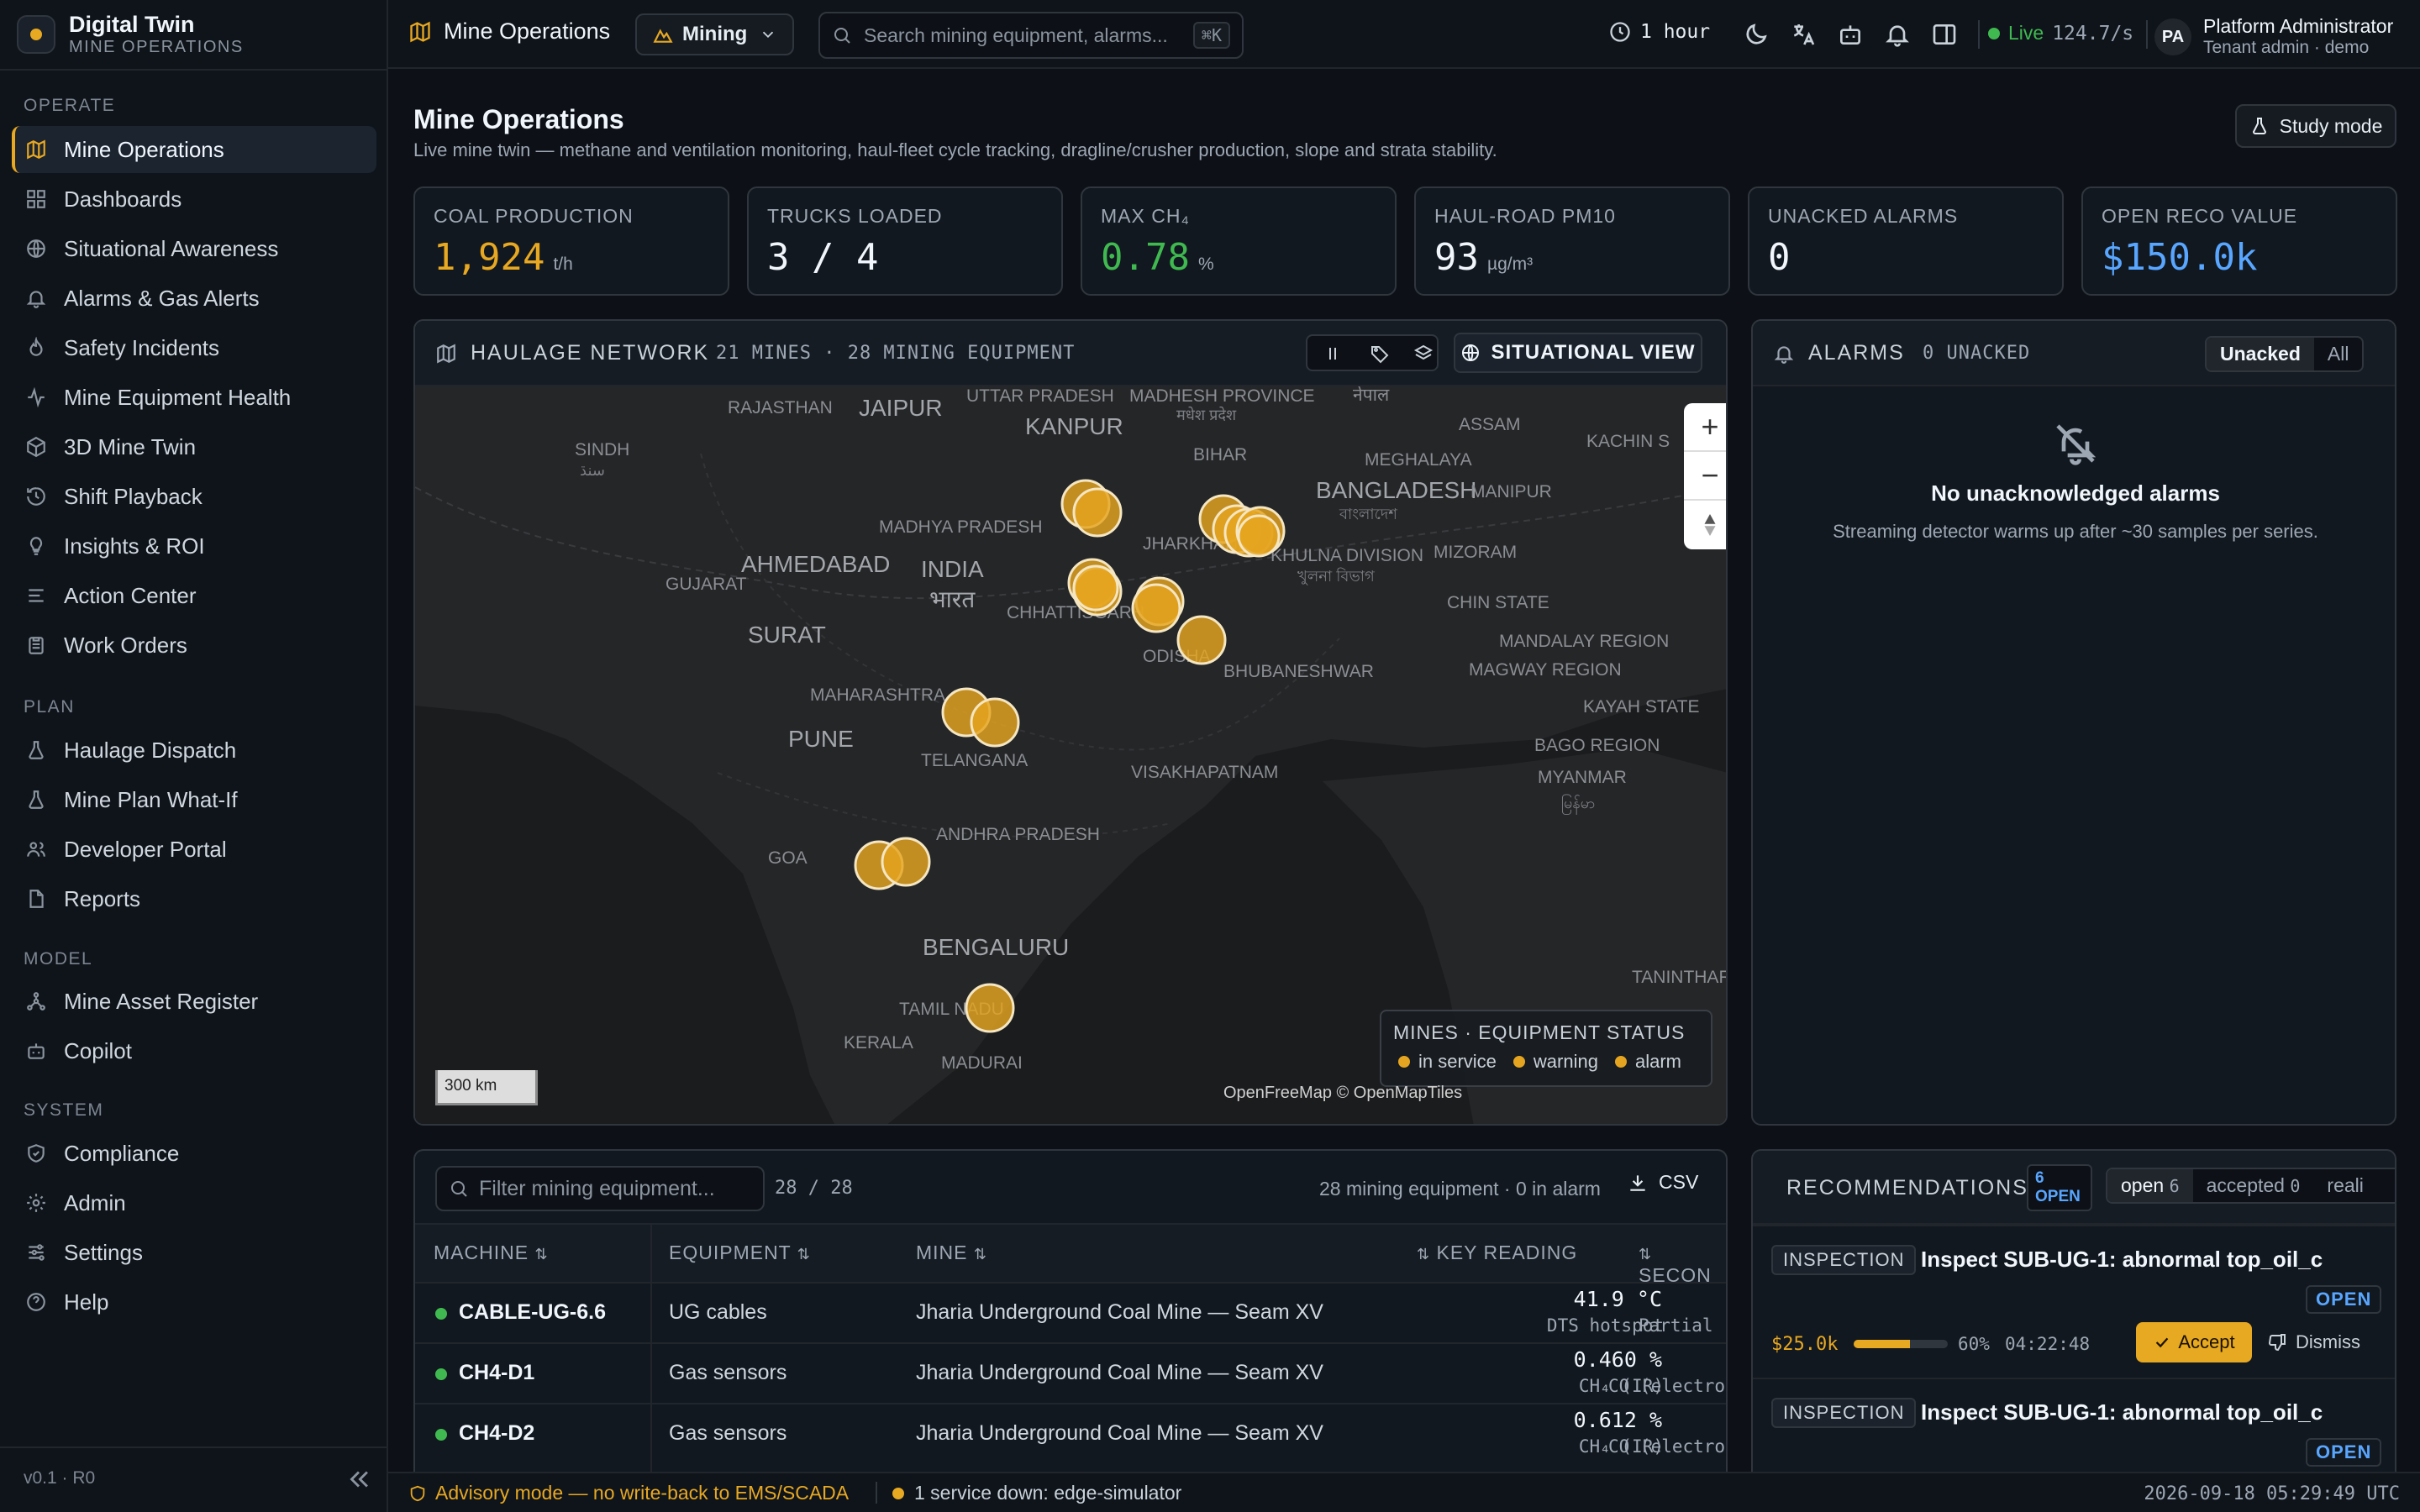 This screenshot has width=2420, height=1512. What do you see at coordinates (1780, 257) in the screenshot?
I see `kpi-value: 0` at bounding box center [1780, 257].